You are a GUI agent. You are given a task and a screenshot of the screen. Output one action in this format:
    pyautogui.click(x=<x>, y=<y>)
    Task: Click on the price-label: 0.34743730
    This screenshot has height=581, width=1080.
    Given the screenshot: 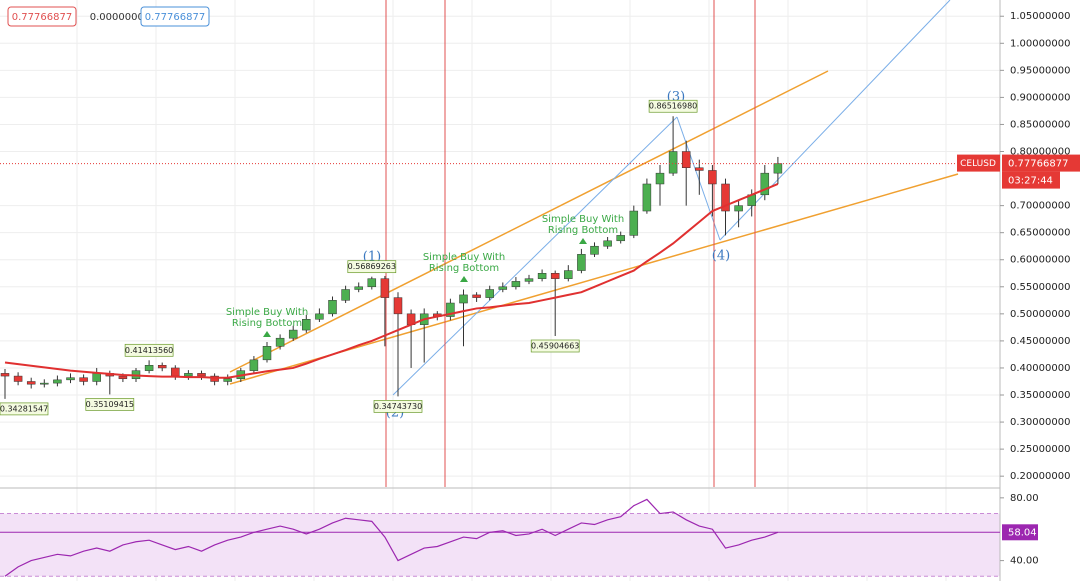 What is the action you would take?
    pyautogui.click(x=398, y=406)
    